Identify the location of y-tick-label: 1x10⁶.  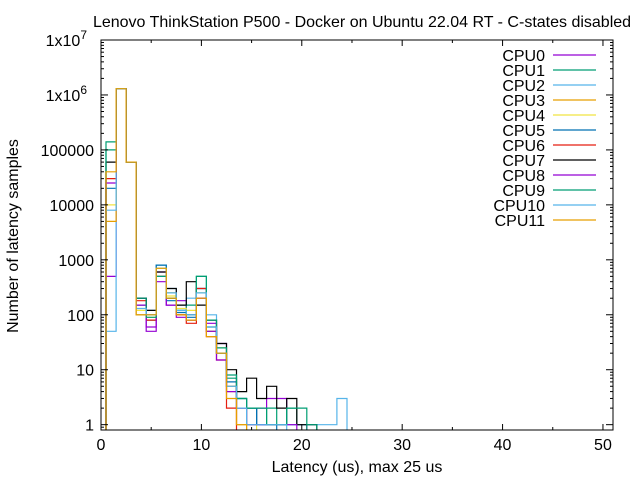
(67, 94).